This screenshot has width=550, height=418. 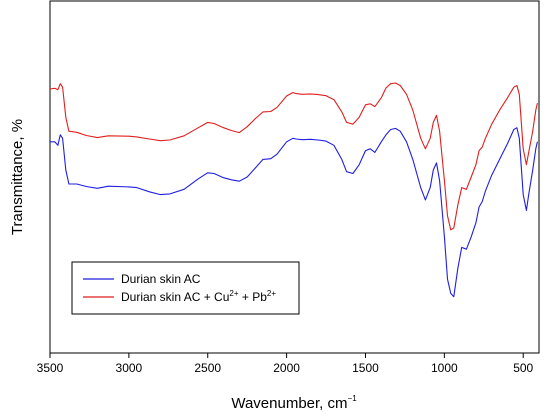 I want to click on legend-label-sup-1: 2+, so click(x=233, y=293).